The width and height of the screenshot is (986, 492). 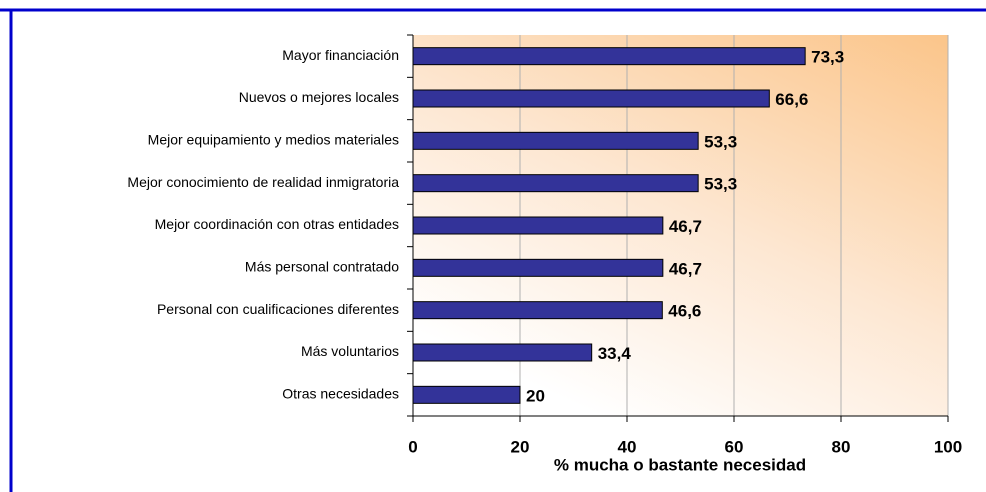 I want to click on value-label: 73,3, so click(x=827, y=57).